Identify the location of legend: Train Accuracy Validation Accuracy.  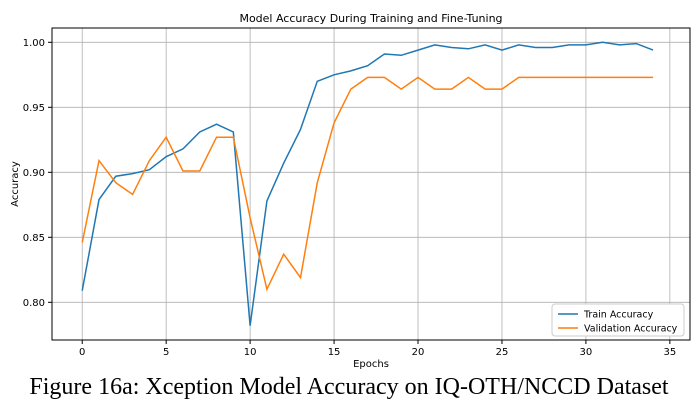
(618, 320).